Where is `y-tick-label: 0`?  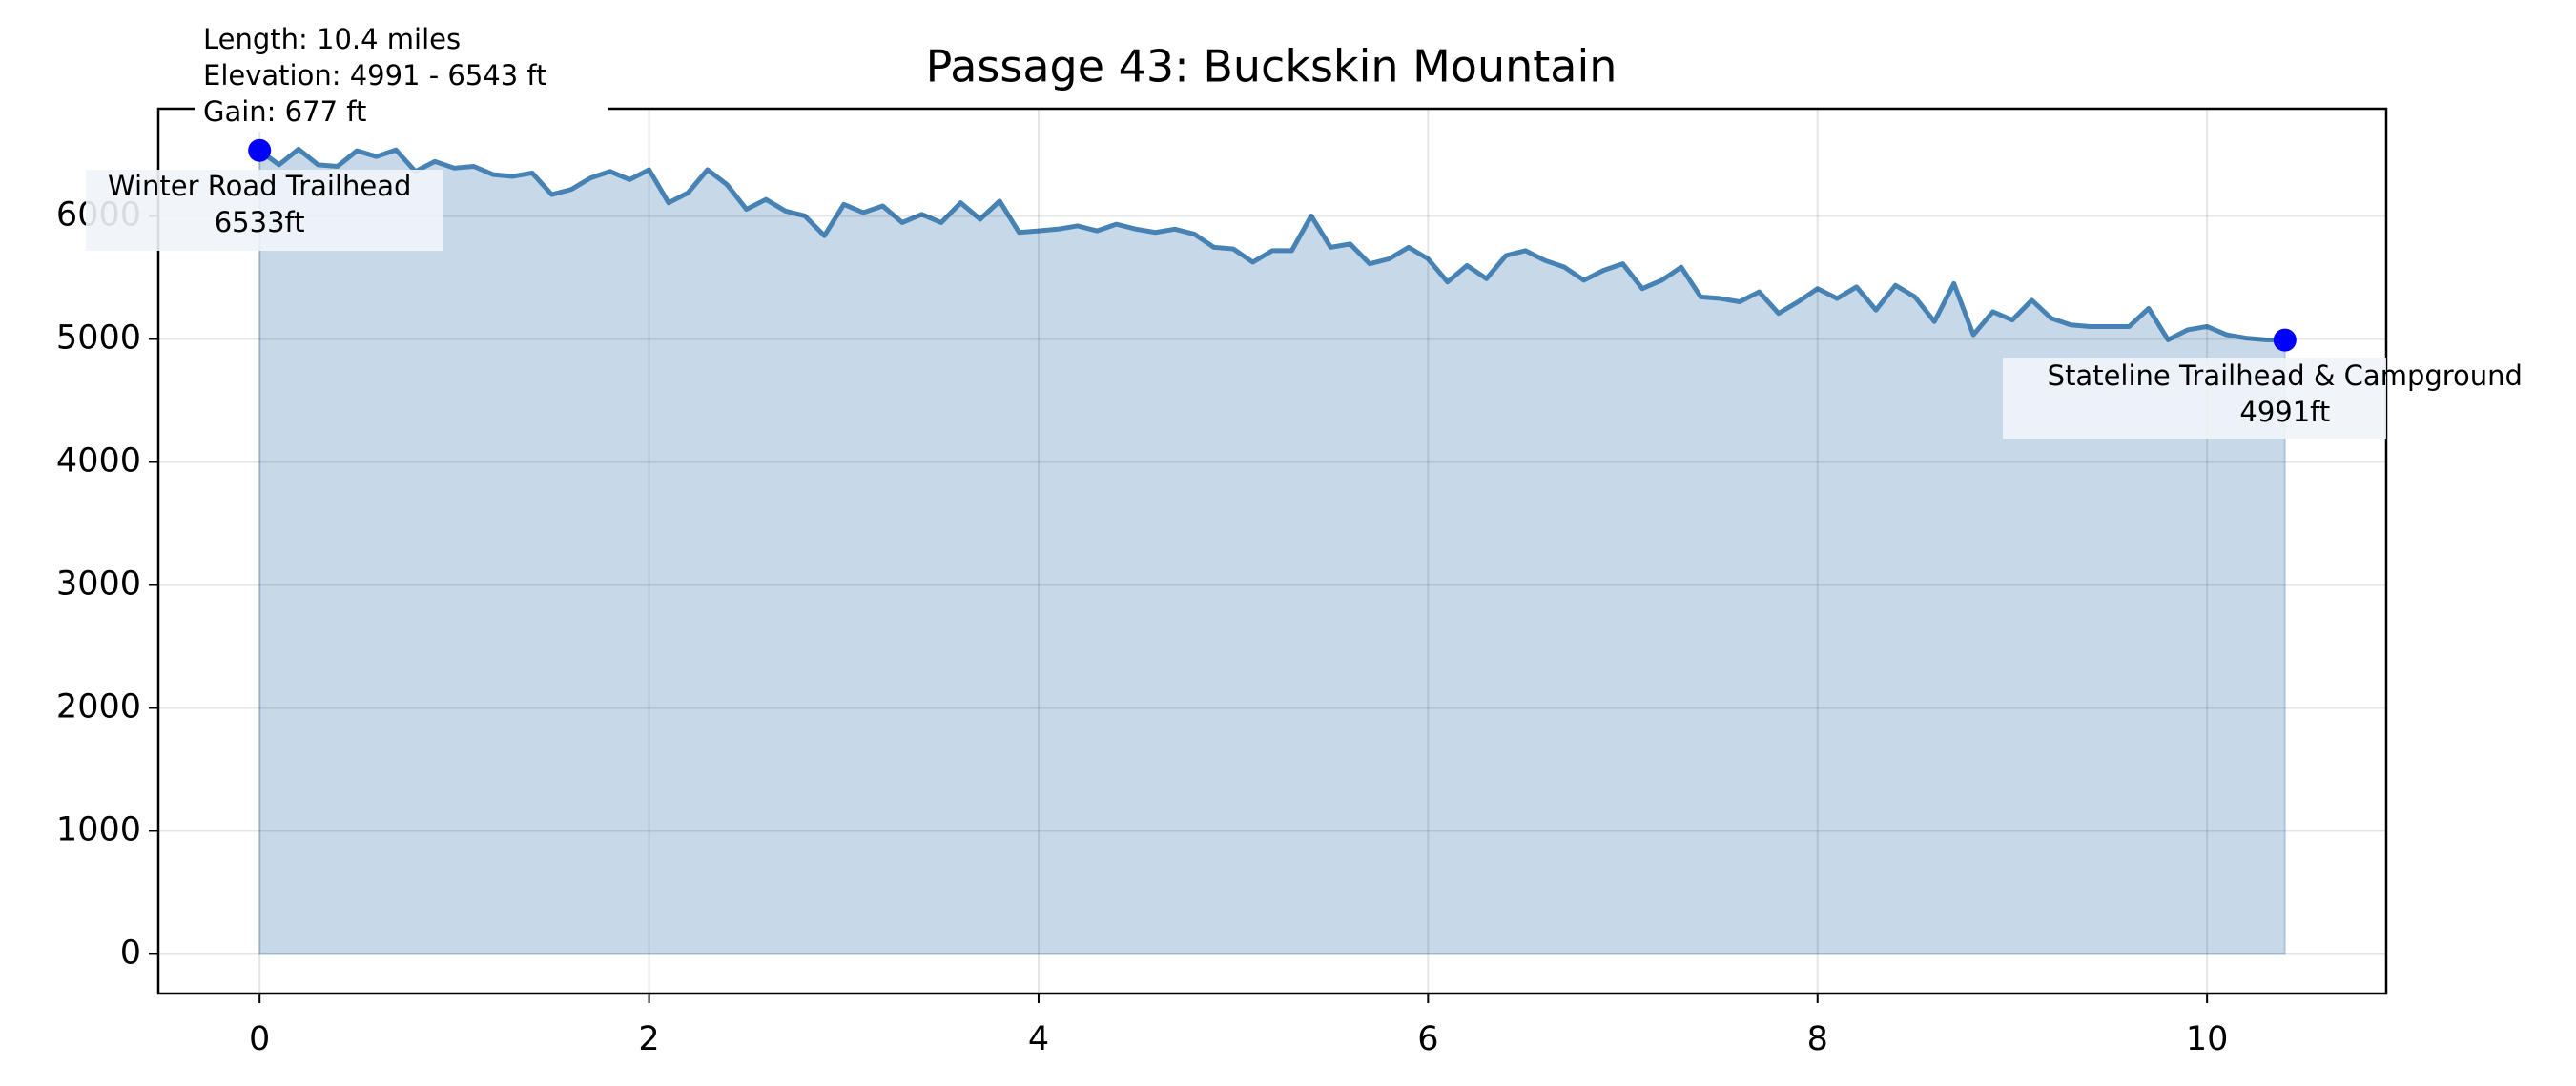
y-tick-label: 0 is located at coordinates (130, 952).